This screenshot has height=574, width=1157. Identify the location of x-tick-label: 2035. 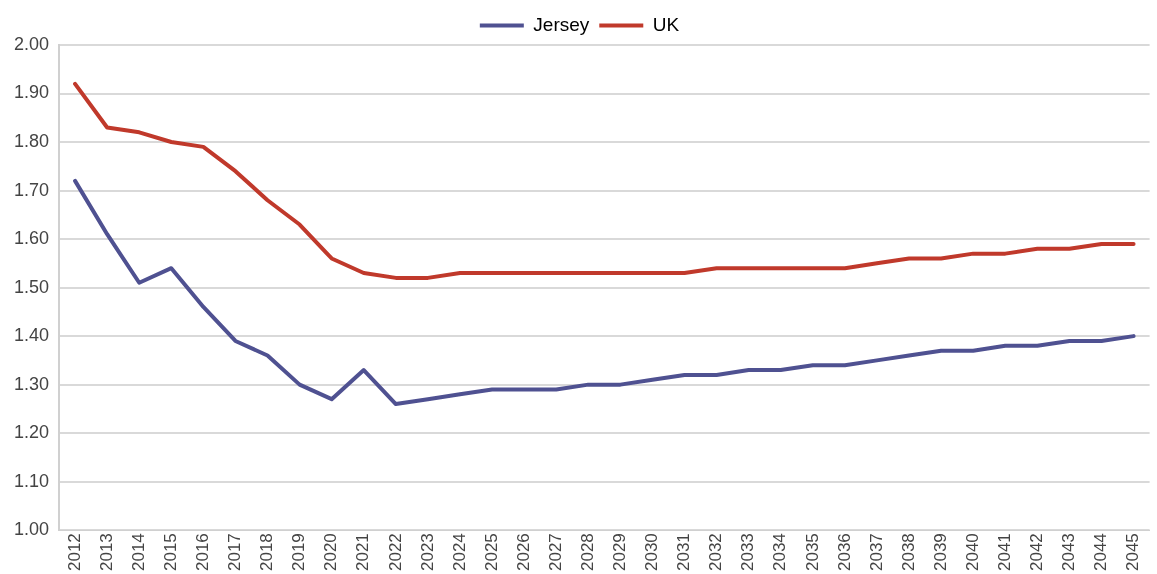
(812, 552).